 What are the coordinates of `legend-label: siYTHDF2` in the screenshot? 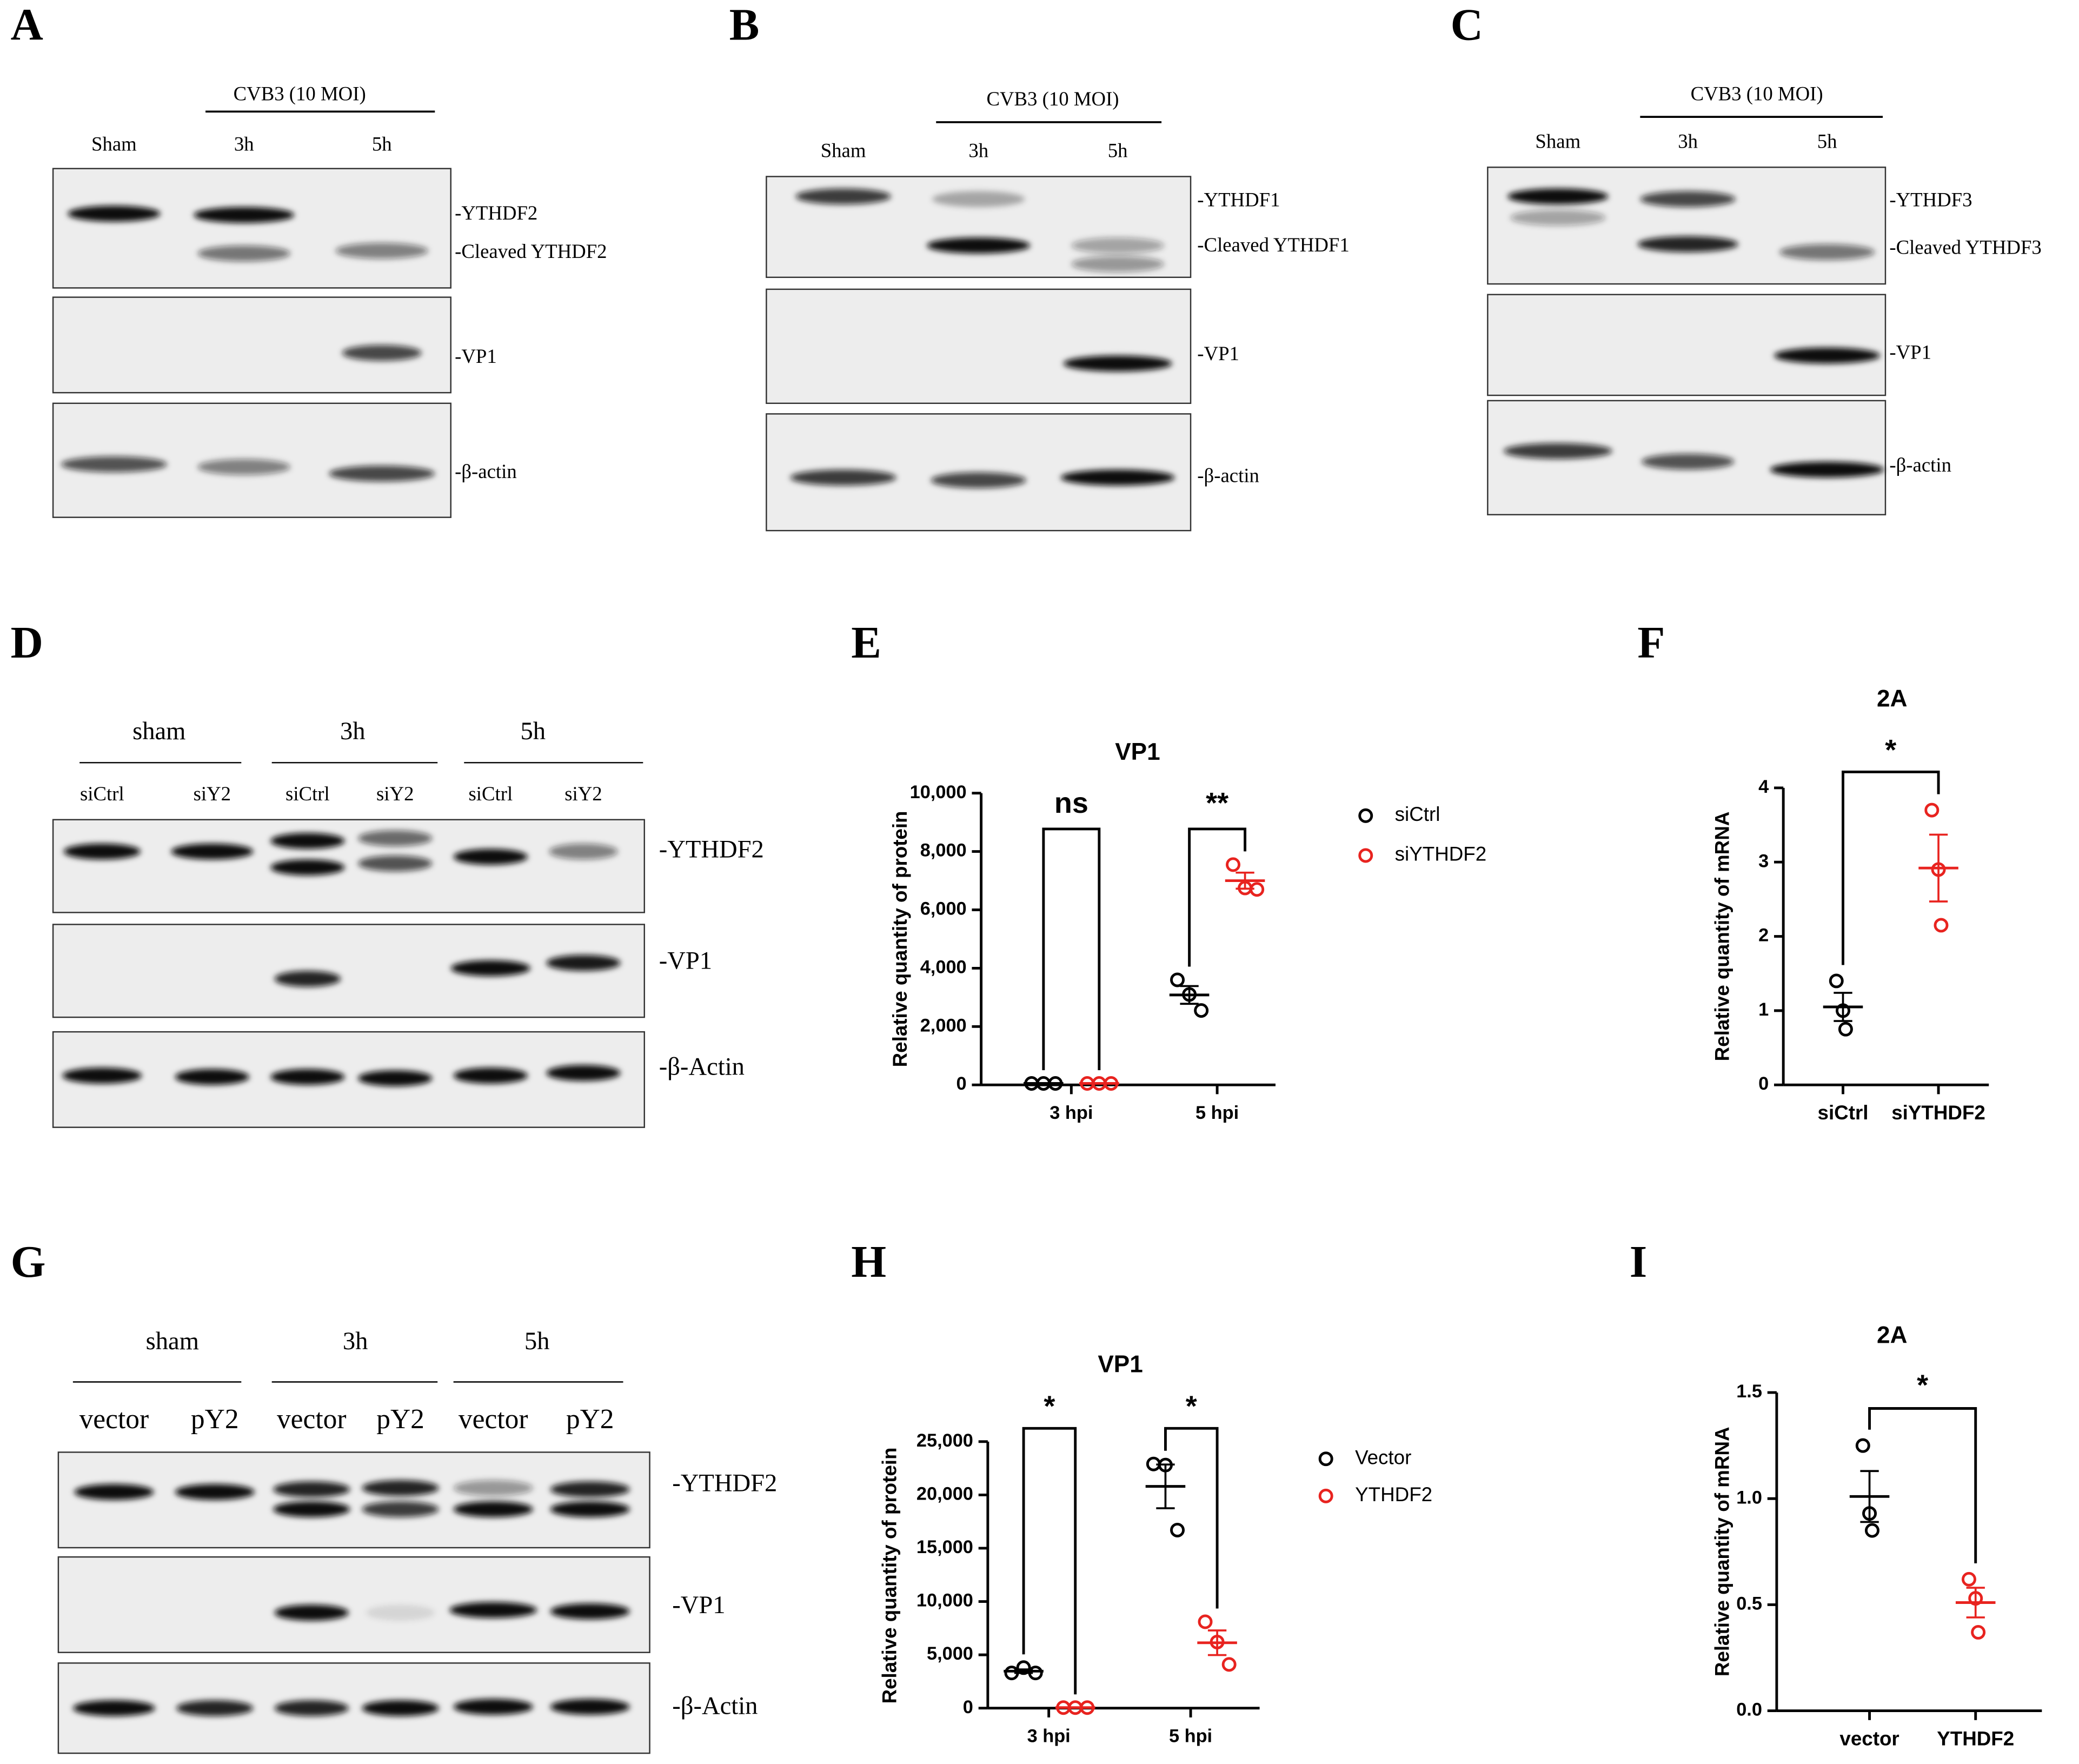 It's located at (1441, 854).